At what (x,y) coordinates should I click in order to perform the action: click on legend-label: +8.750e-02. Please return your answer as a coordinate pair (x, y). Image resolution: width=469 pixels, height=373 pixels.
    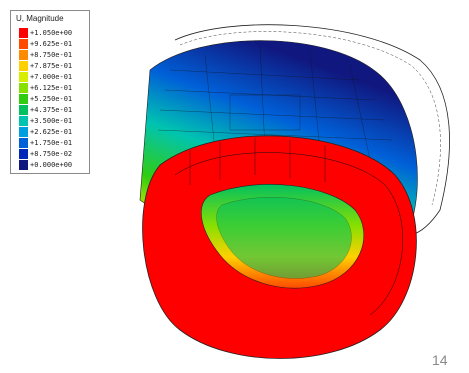
    Looking at the image, I should click on (51, 154).